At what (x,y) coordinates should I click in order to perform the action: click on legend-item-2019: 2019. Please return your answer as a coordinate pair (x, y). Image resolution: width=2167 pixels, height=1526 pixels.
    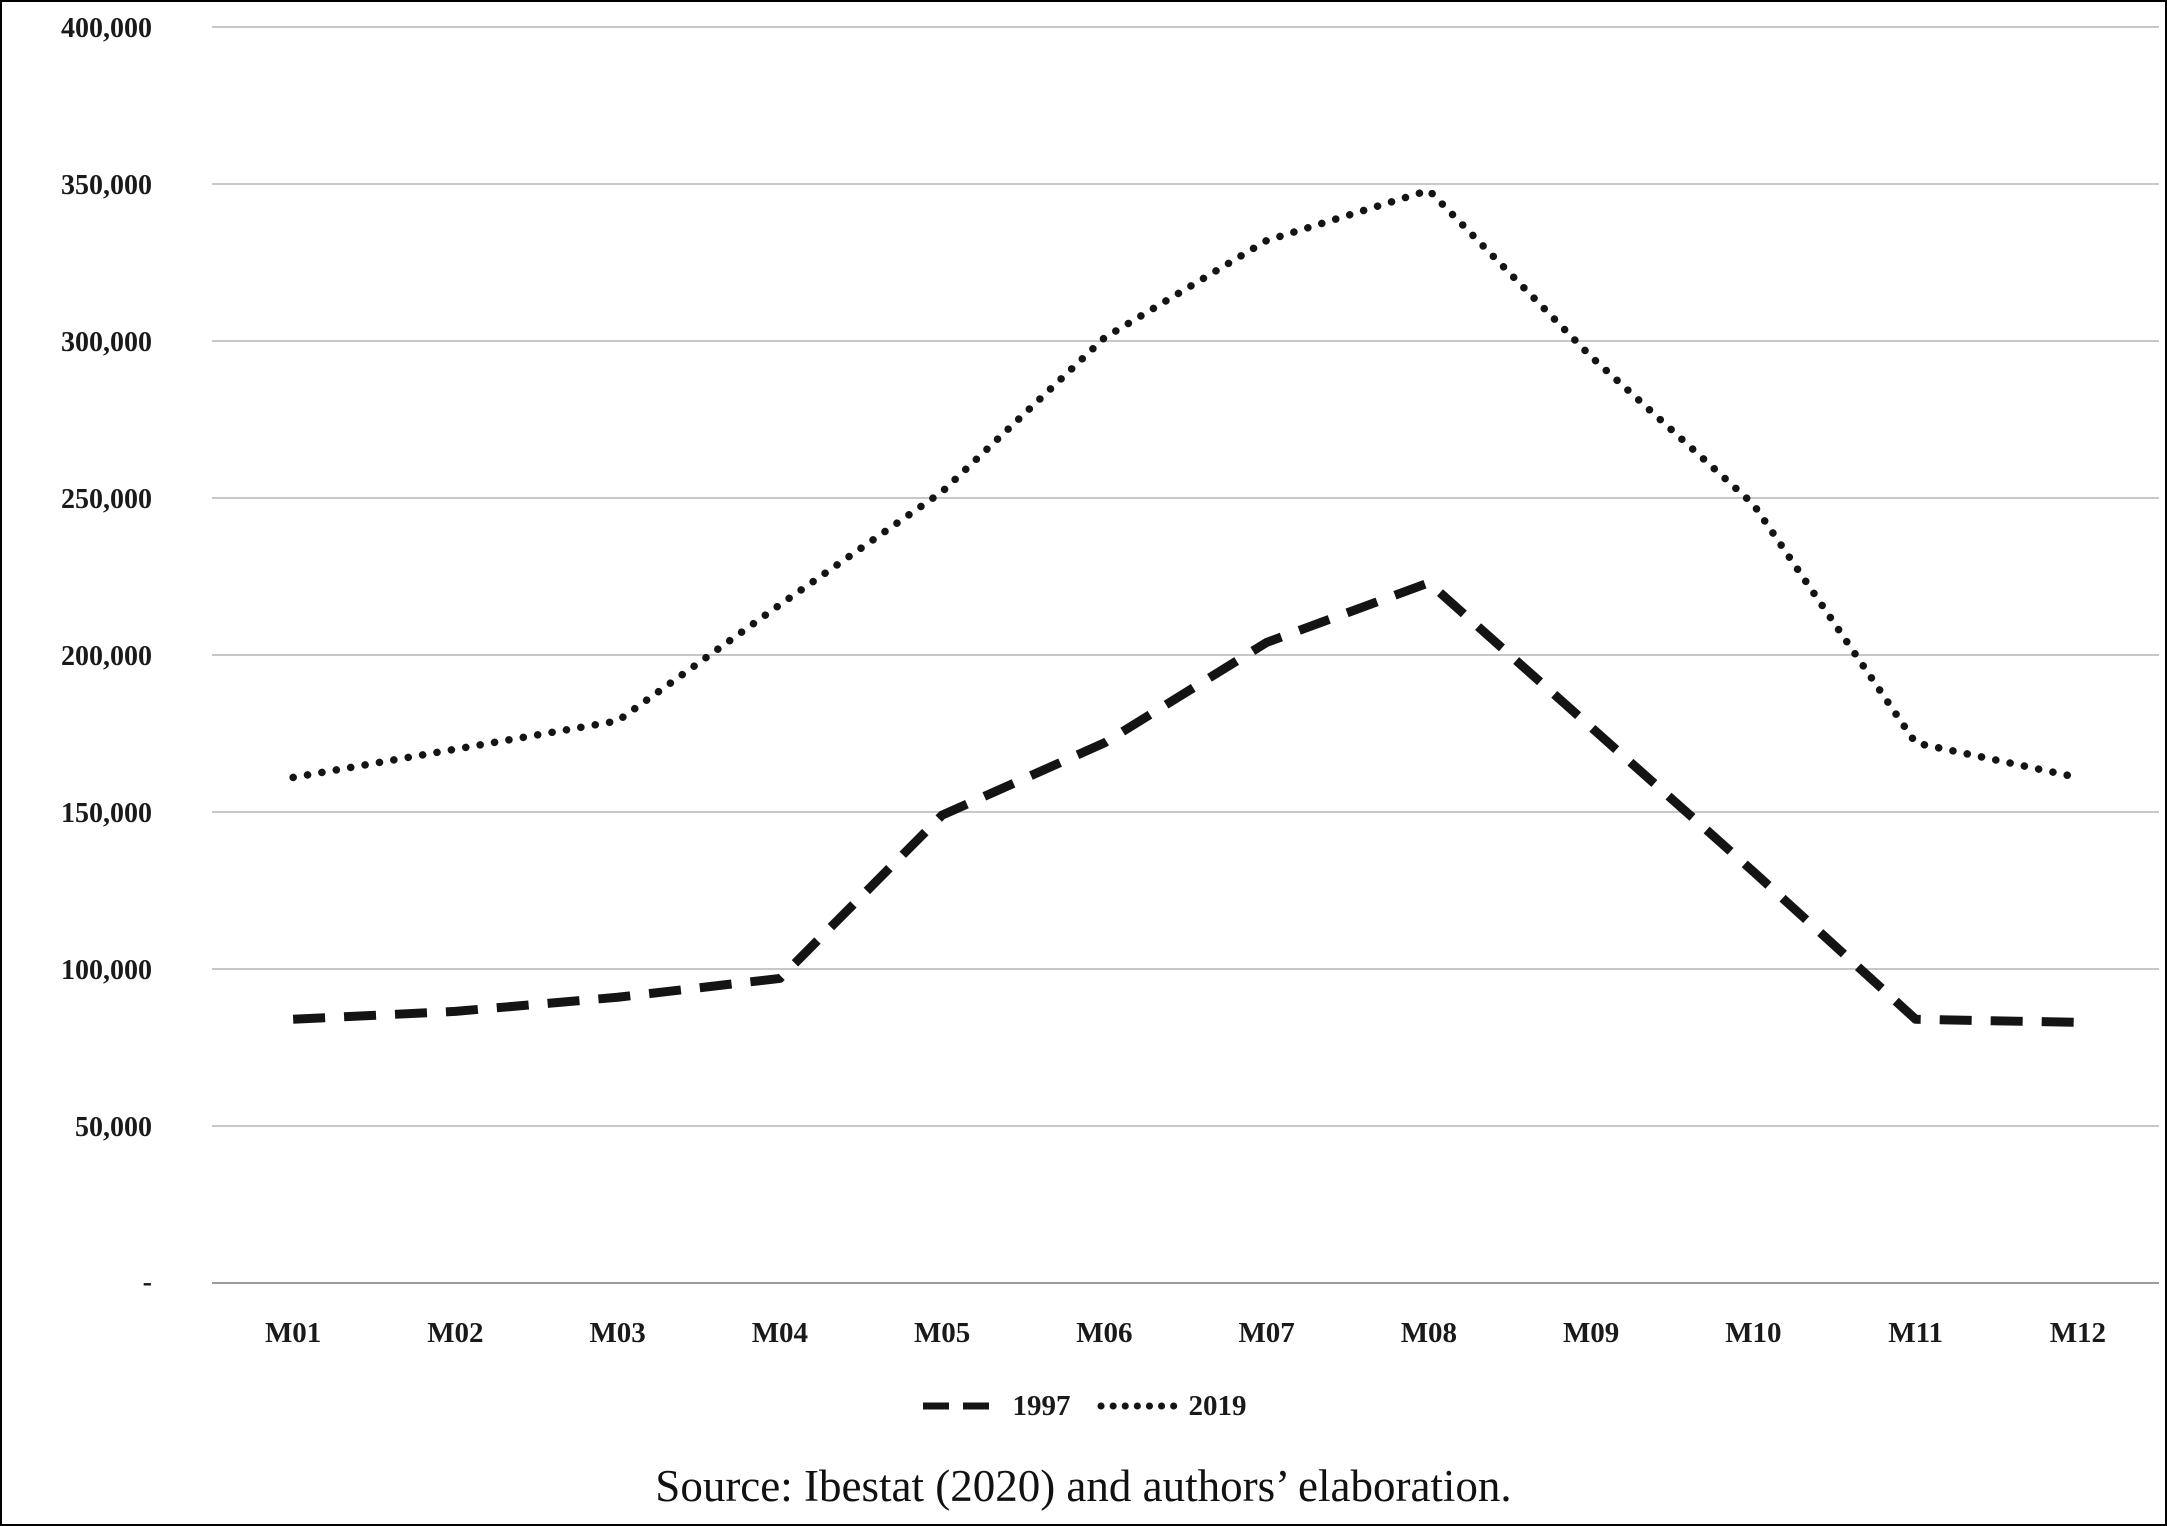
    Looking at the image, I should click on (1172, 1406).